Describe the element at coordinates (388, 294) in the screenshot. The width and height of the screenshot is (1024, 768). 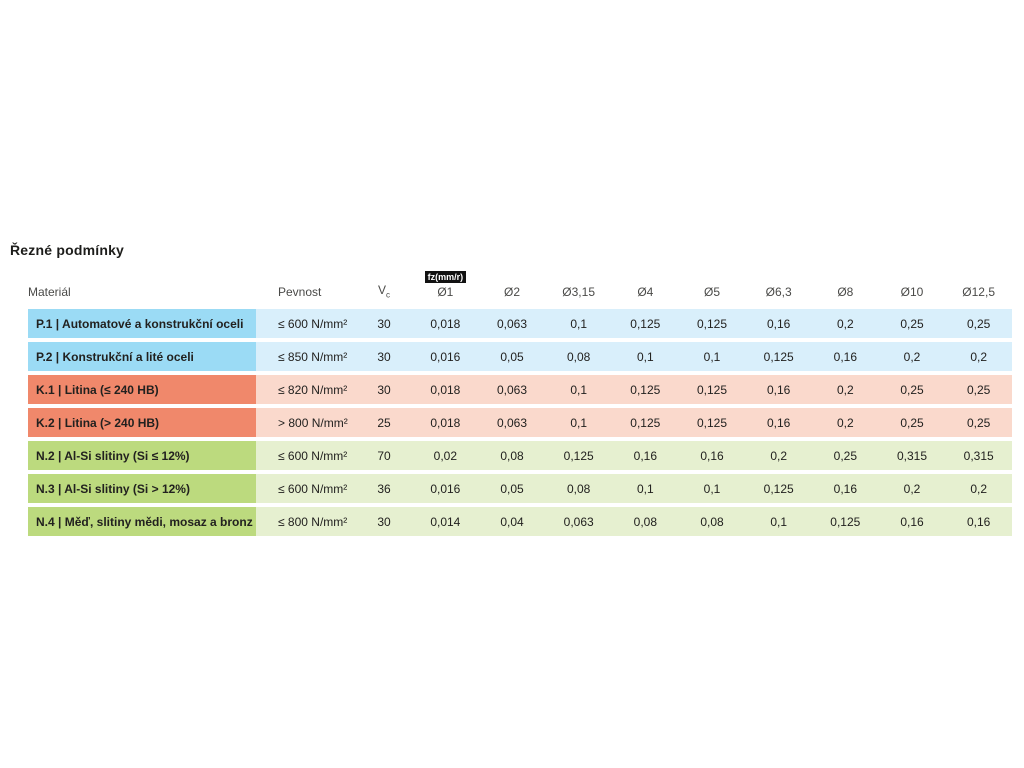
I see `vc-subscript: c` at that location.